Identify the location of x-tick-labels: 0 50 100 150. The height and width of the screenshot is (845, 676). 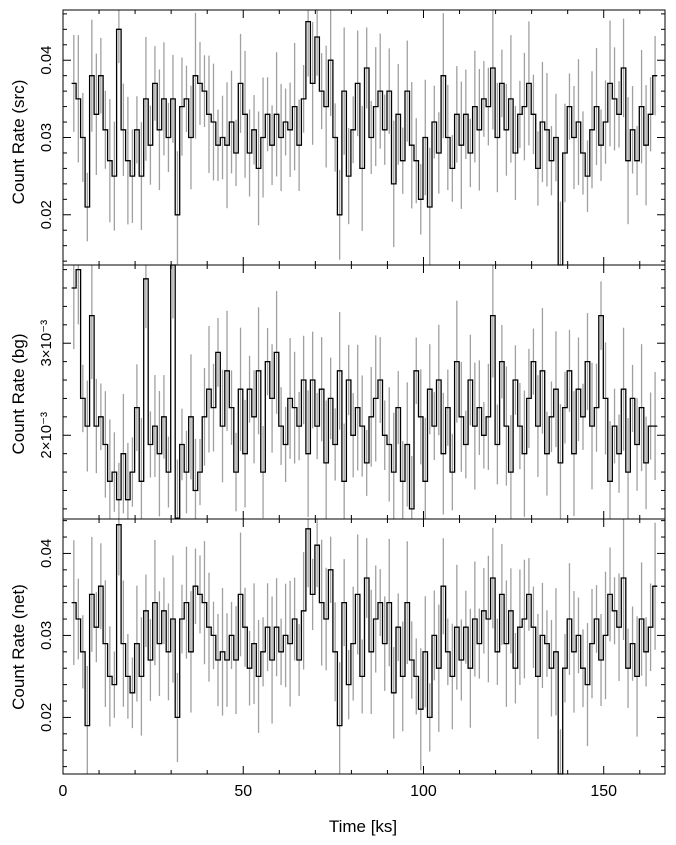
(338, 791).